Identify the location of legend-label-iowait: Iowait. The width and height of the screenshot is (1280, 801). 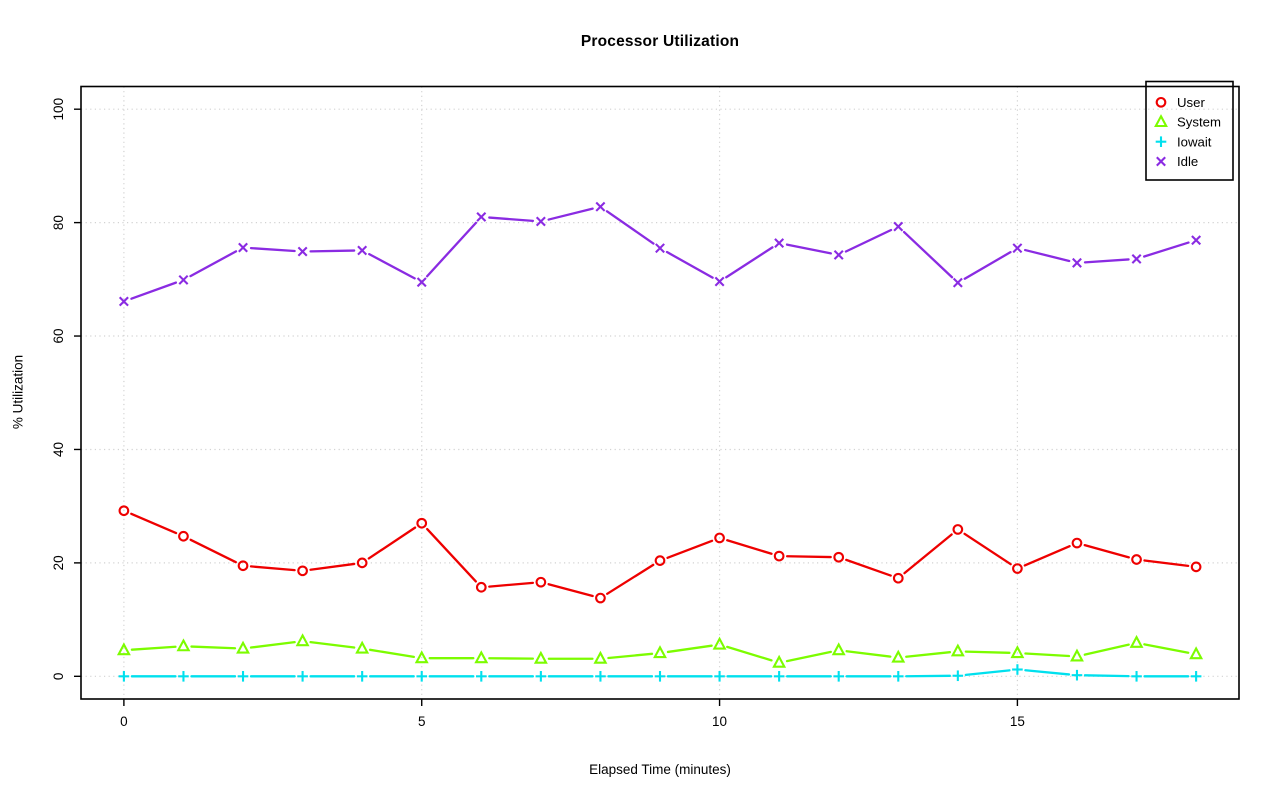
(1194, 141).